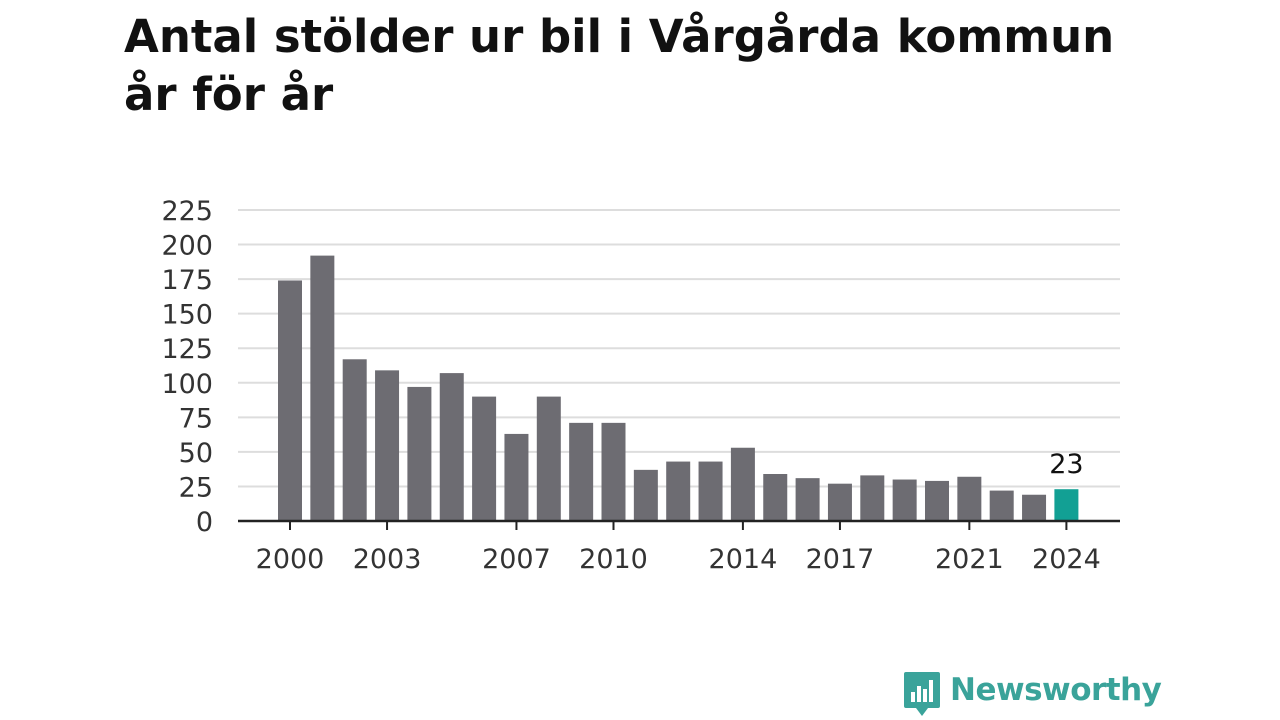  Describe the element at coordinates (969, 559) in the screenshot. I see `x-tick-label: 2021` at that location.